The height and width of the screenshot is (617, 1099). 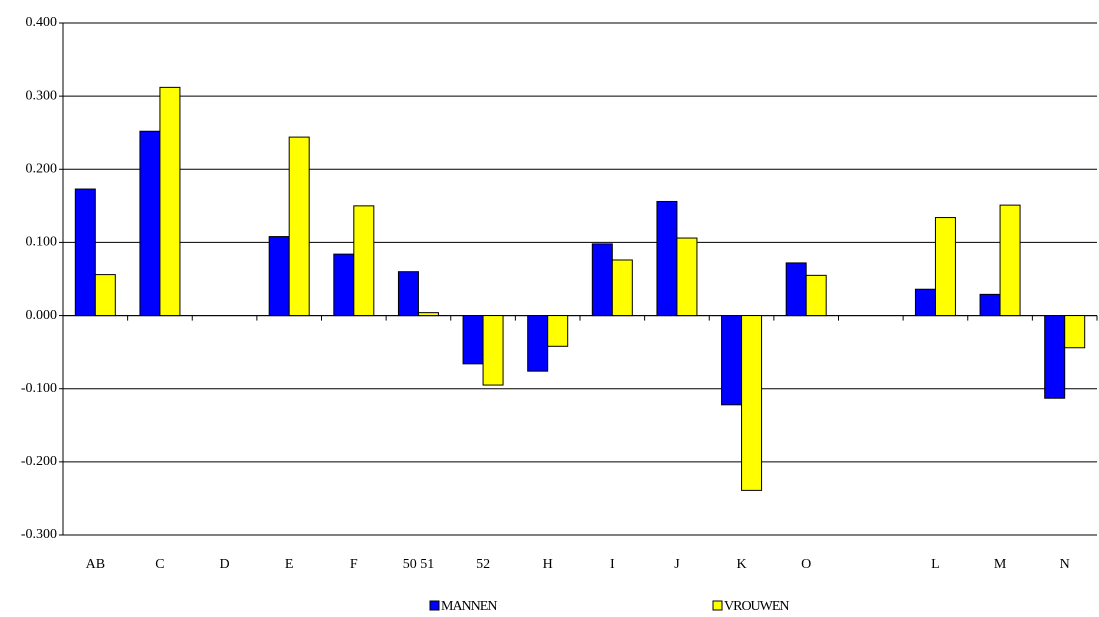 What do you see at coordinates (42, 95) in the screenshot?
I see `y-tick-label: 0.300` at bounding box center [42, 95].